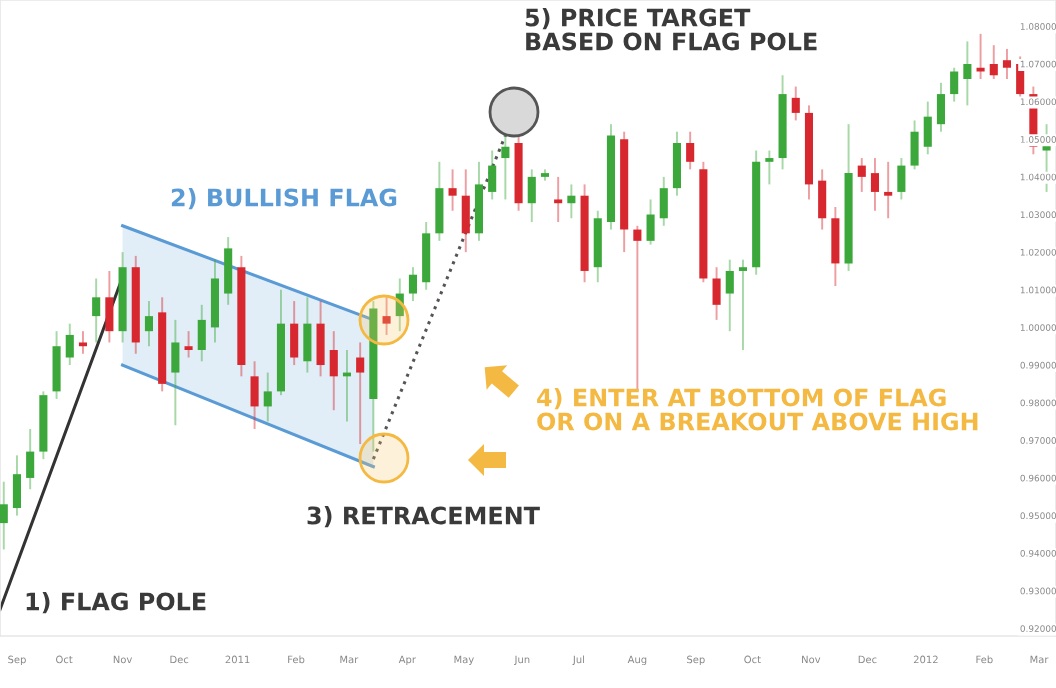  Describe the element at coordinates (116, 603) in the screenshot. I see `annotation: 1) FLAG POLE` at that location.